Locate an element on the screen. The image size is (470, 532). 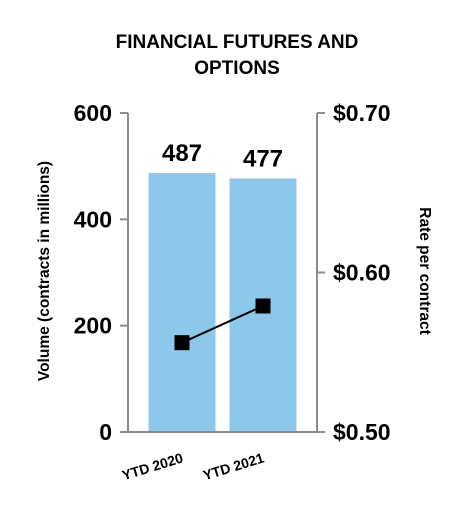
left-tick-label: 200 is located at coordinates (93, 326).